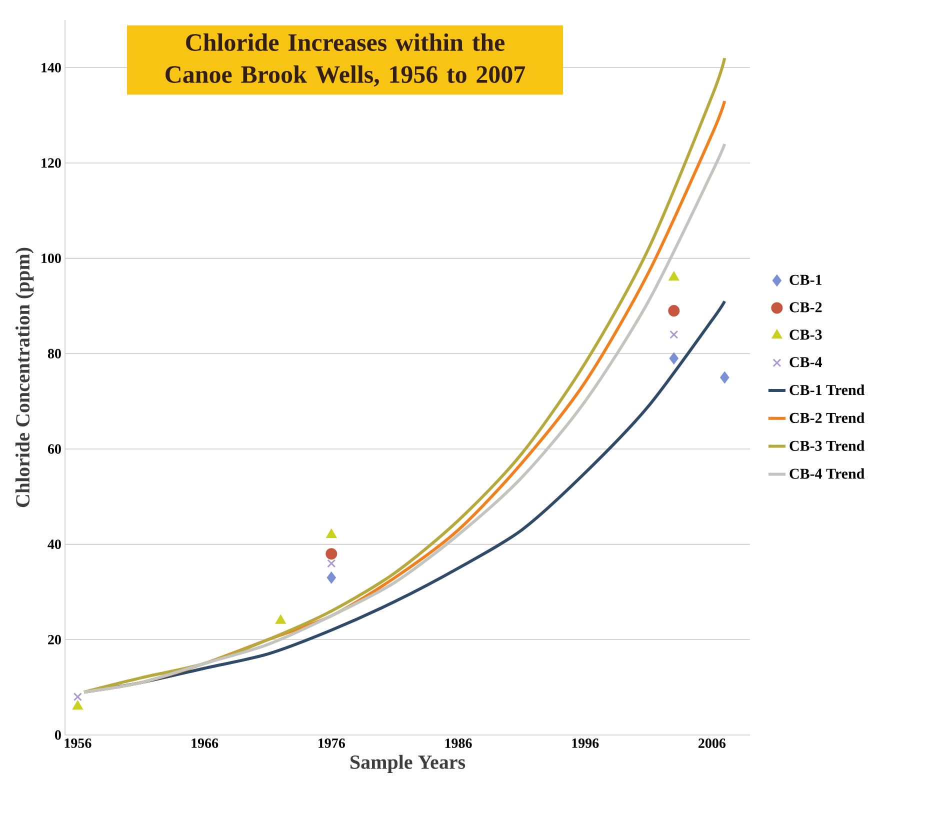 This screenshot has width=942, height=824. What do you see at coordinates (51, 67) in the screenshot?
I see `y-tick-label: 140` at bounding box center [51, 67].